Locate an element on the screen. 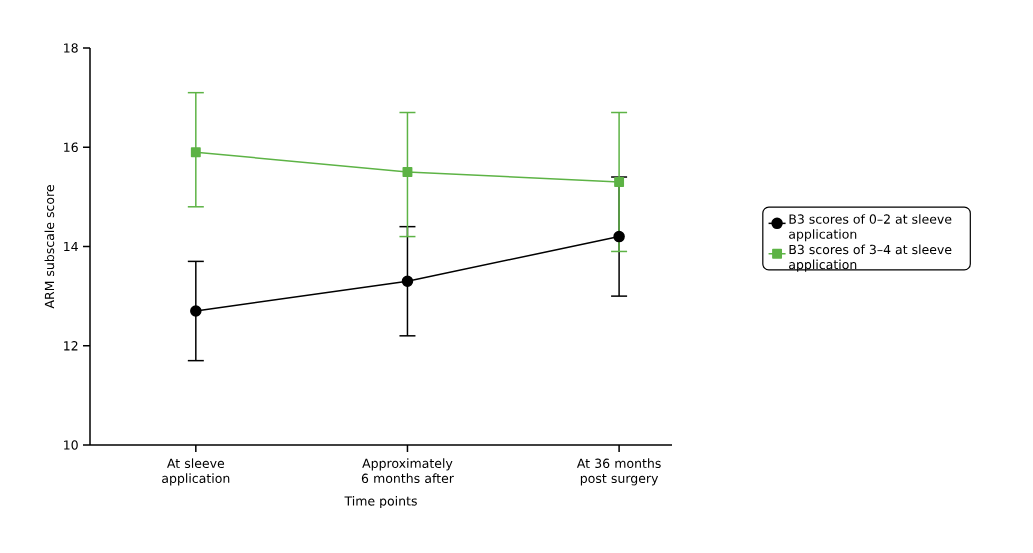  y-tick-label: 12 is located at coordinates (71, 346).